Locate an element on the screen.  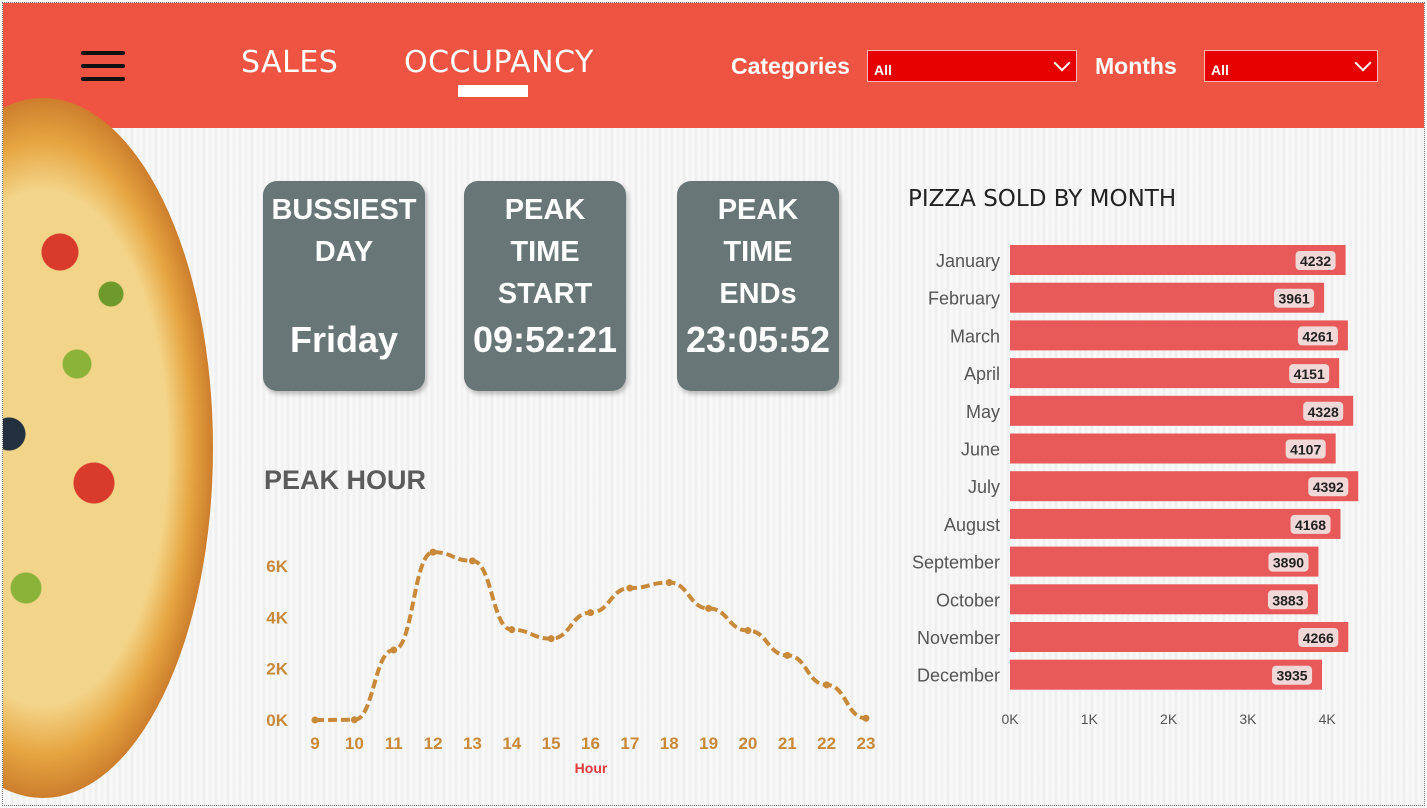
categories-dropdown-value: All is located at coordinates (883, 70).